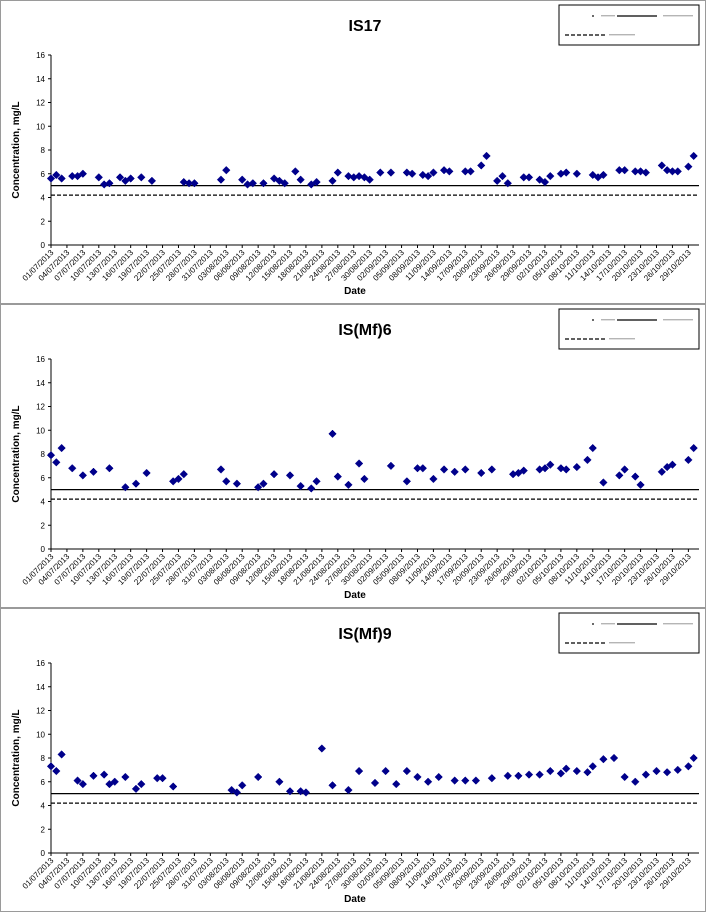 The image size is (708, 913). I want to click on y-tick-label: 10, so click(40, 126).